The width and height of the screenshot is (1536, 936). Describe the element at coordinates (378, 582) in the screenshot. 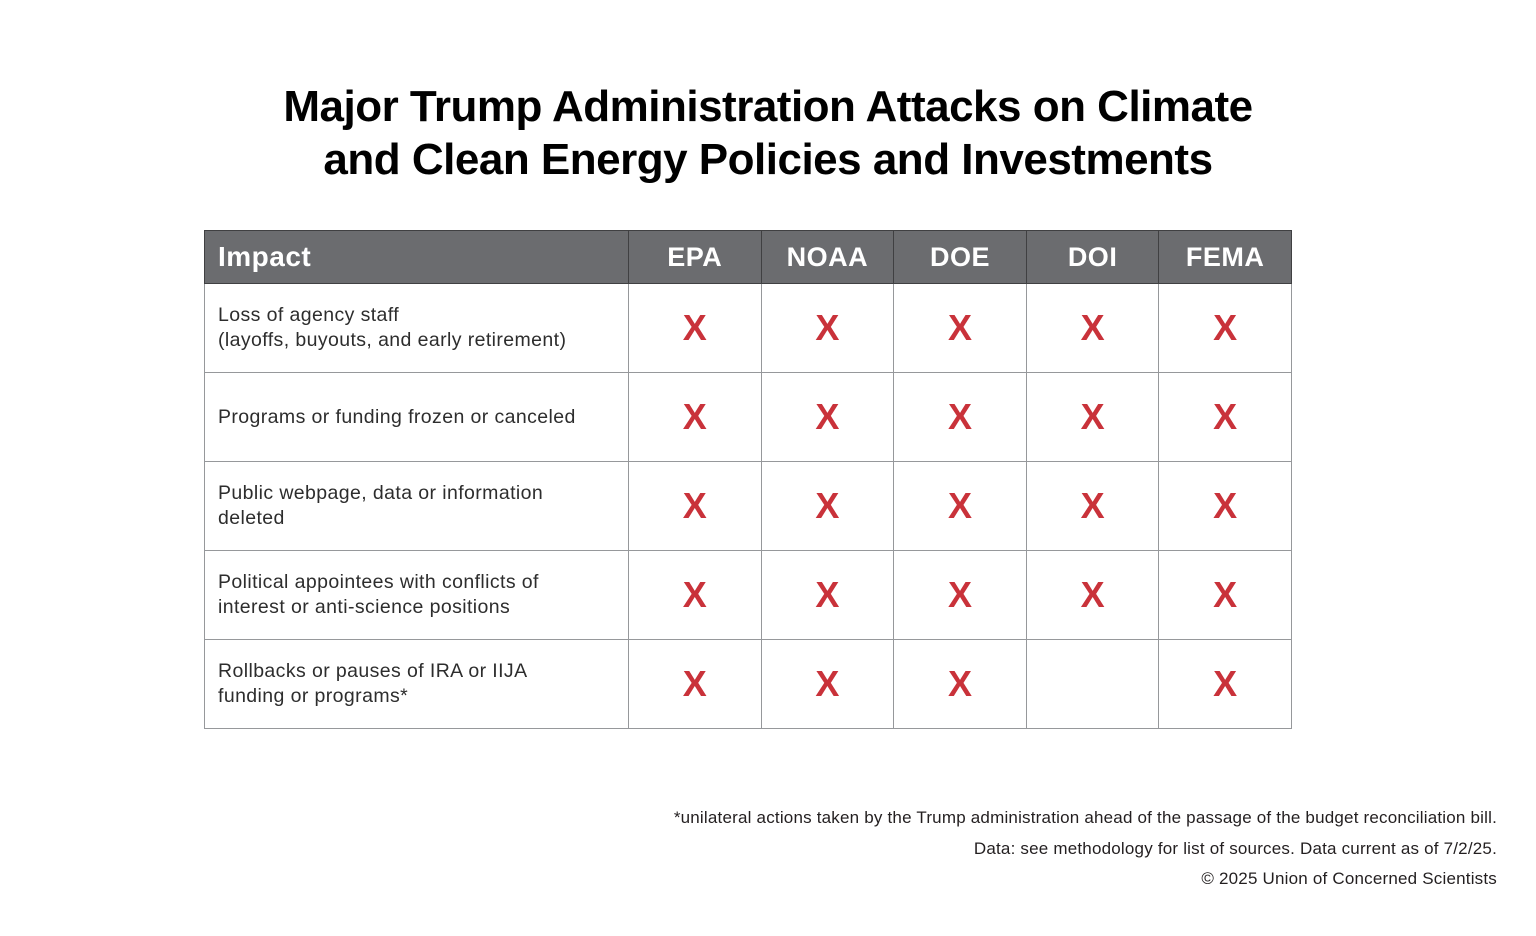

I see `impact-label-line: Political appointees with conflicts of` at that location.